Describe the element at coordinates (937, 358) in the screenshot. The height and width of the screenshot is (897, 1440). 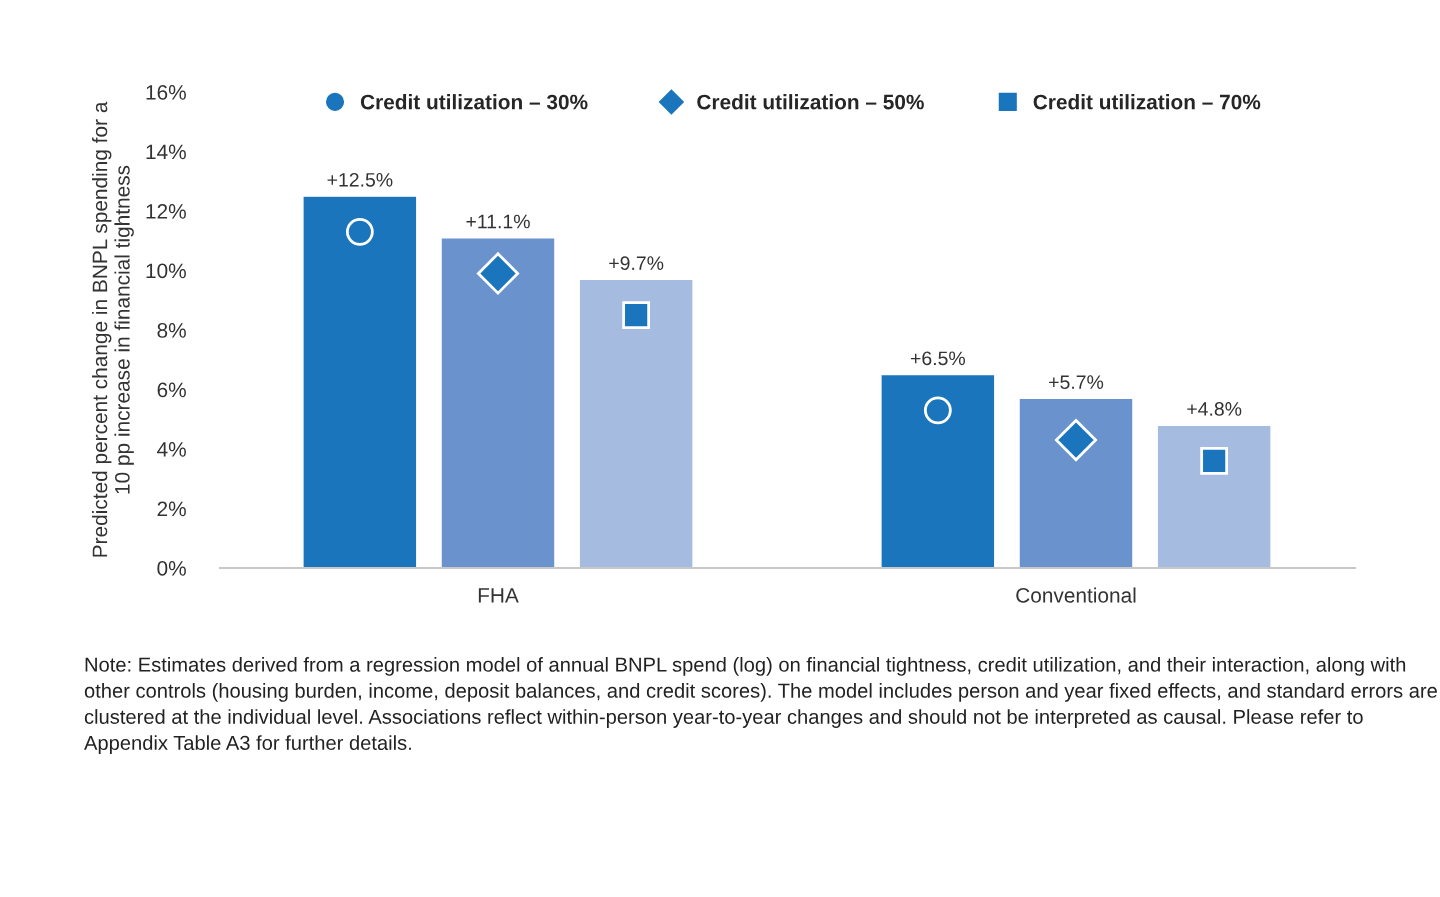
I see `data-label: +6.5%` at that location.